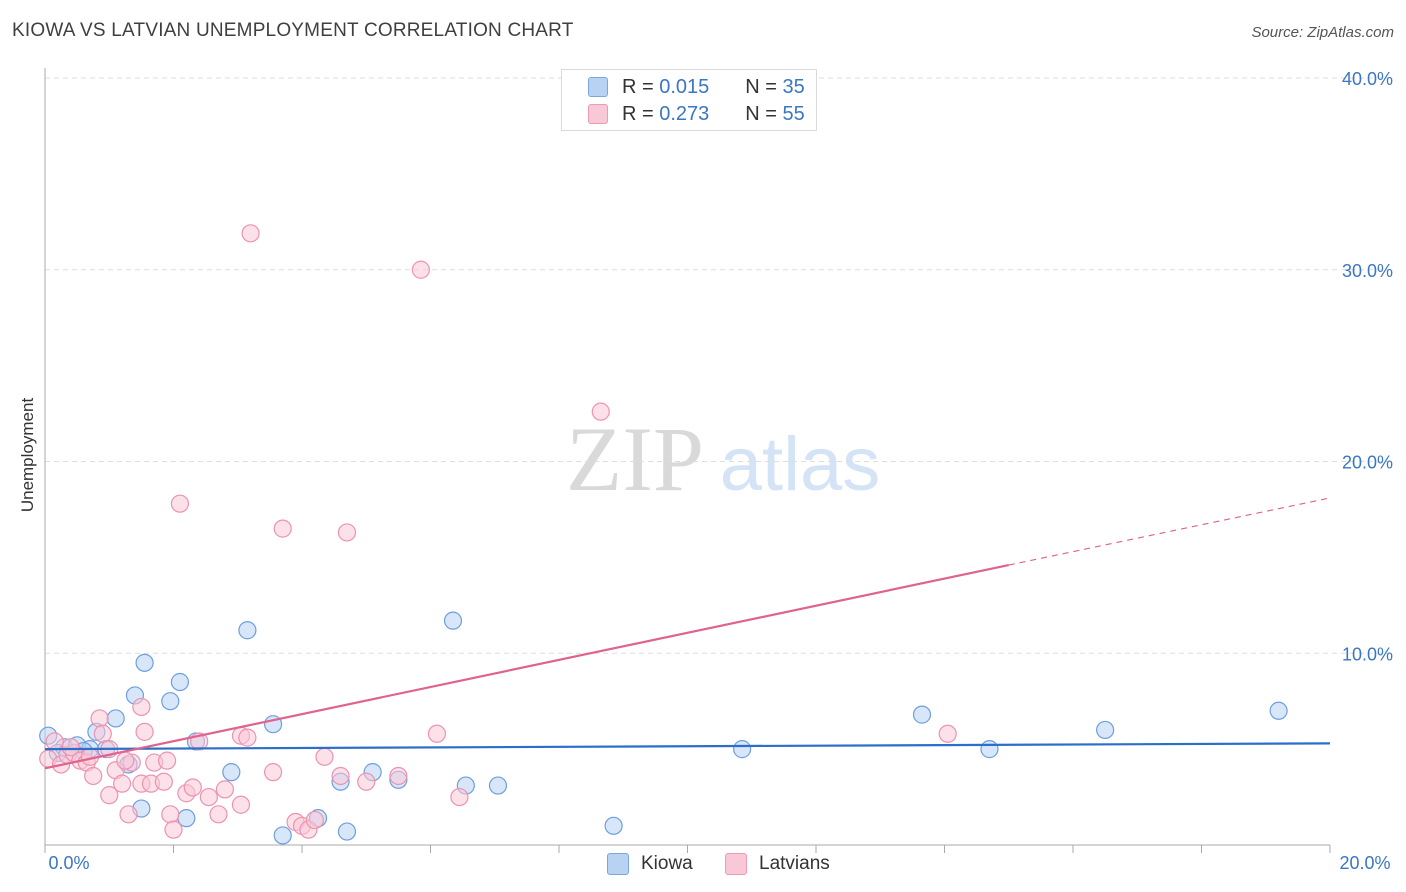 The image size is (1406, 892). What do you see at coordinates (1367, 79) in the screenshot?
I see `y-tick-label: 40.0%` at bounding box center [1367, 79].